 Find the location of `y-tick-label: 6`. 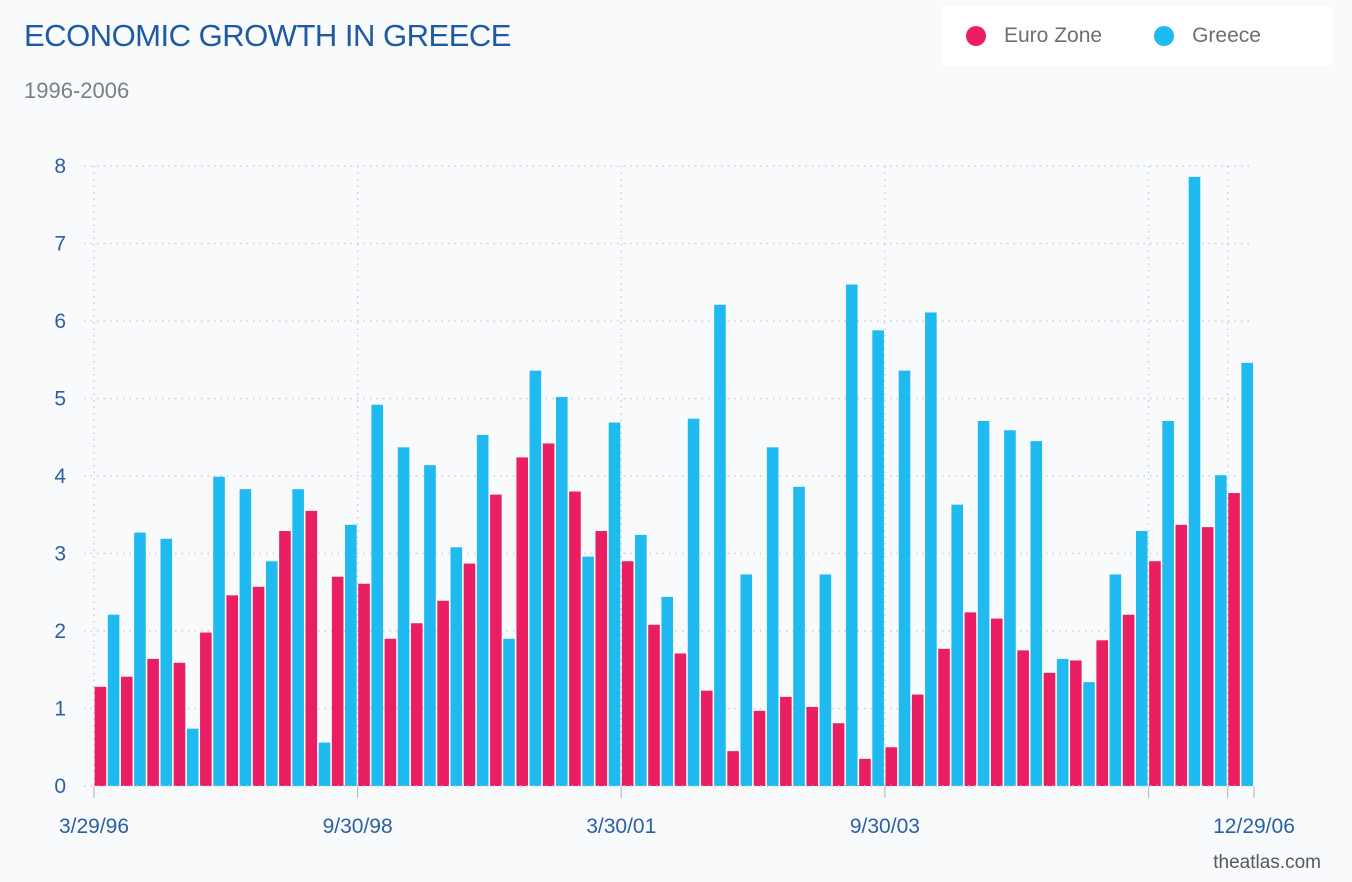

y-tick-label: 6 is located at coordinates (60, 321).